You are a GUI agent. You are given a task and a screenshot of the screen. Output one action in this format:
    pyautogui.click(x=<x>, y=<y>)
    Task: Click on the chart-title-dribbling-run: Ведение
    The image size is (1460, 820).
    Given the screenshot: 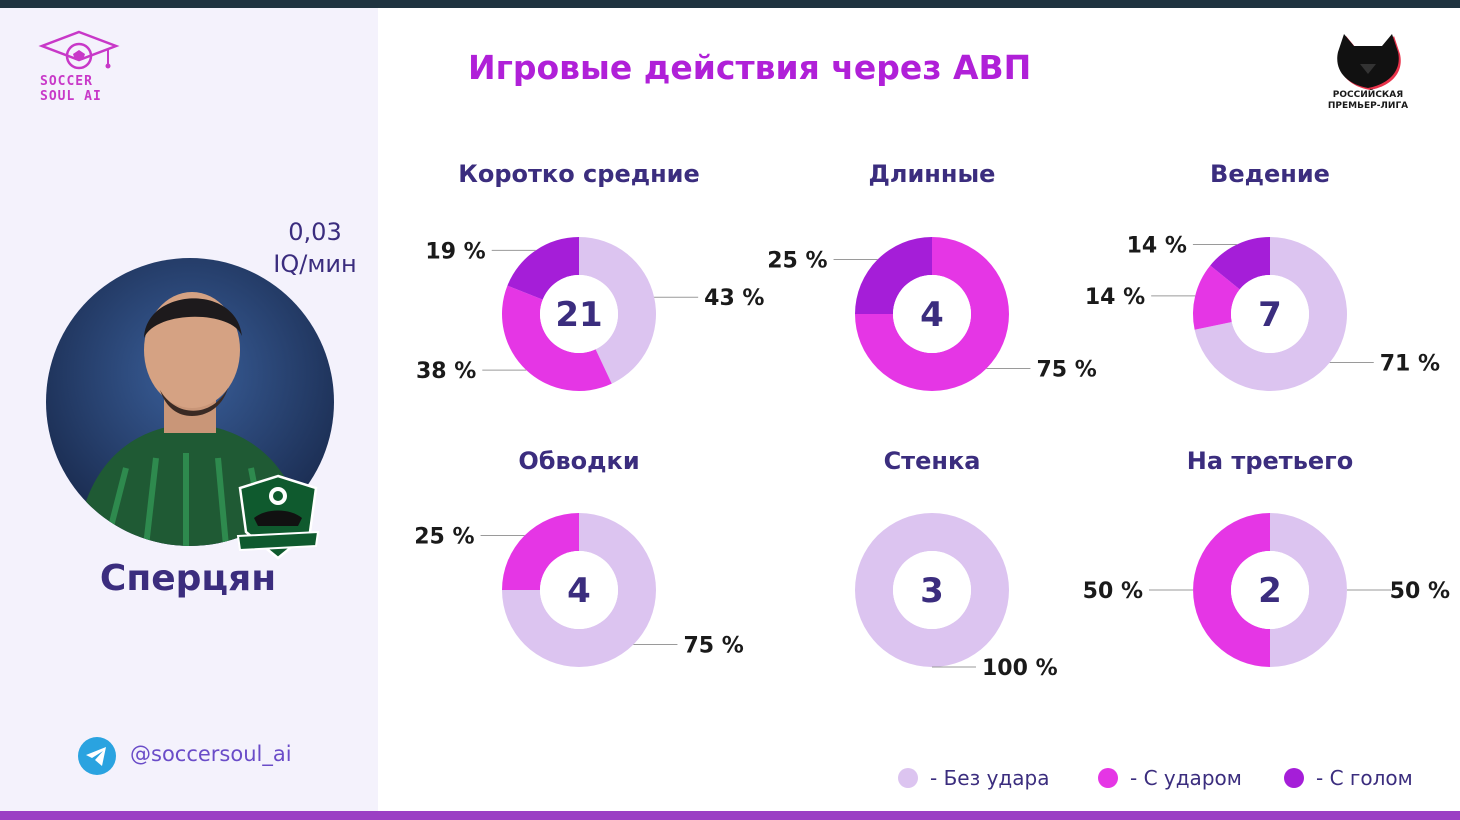 What is the action you would take?
    pyautogui.click(x=1270, y=174)
    